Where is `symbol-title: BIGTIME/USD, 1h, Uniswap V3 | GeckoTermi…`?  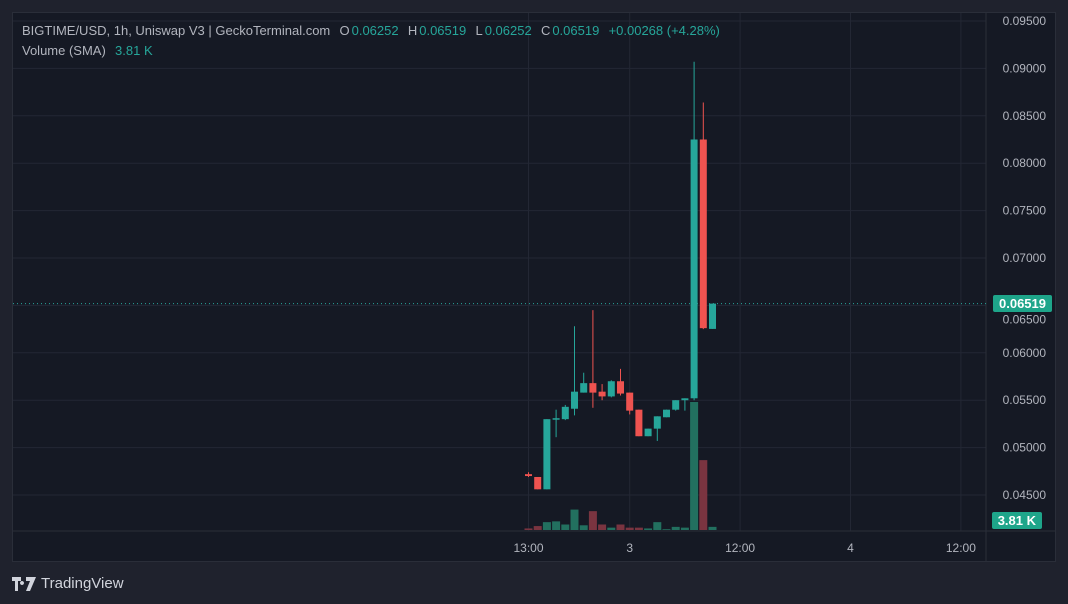
symbol-title: BIGTIME/USD, 1h, Uniswap V3 | GeckoTermi… is located at coordinates (176, 30).